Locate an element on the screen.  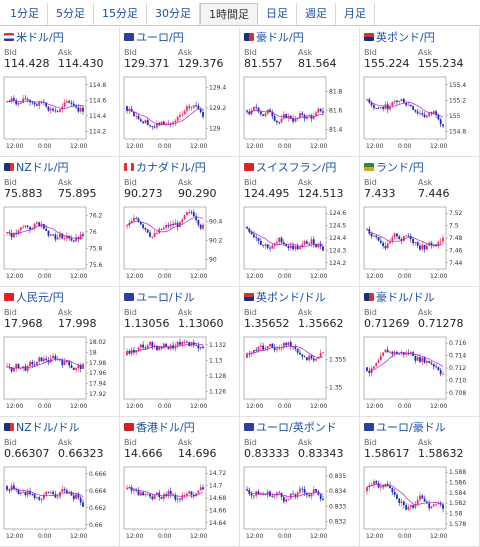
candlestick-chart: 90.4 90.2 90 12:00 0:00 12:00 is located at coordinates (179, 246).